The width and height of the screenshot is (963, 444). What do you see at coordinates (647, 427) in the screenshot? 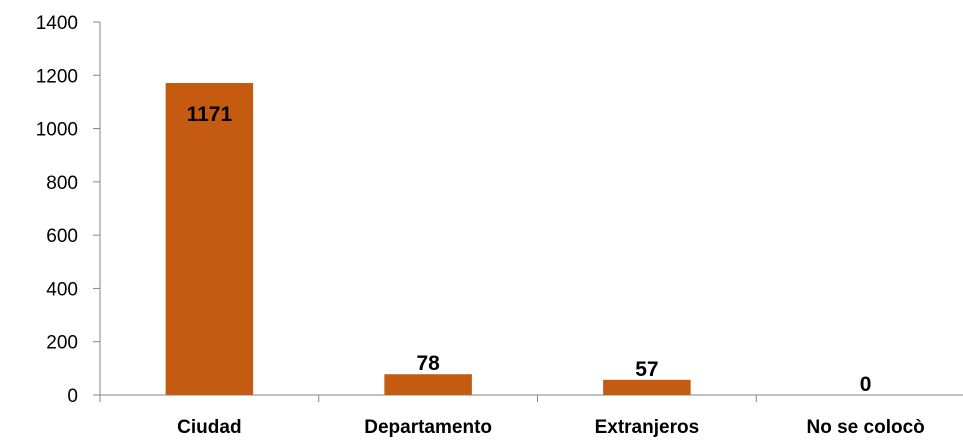
I see `category-label: Extranjeros` at bounding box center [647, 427].